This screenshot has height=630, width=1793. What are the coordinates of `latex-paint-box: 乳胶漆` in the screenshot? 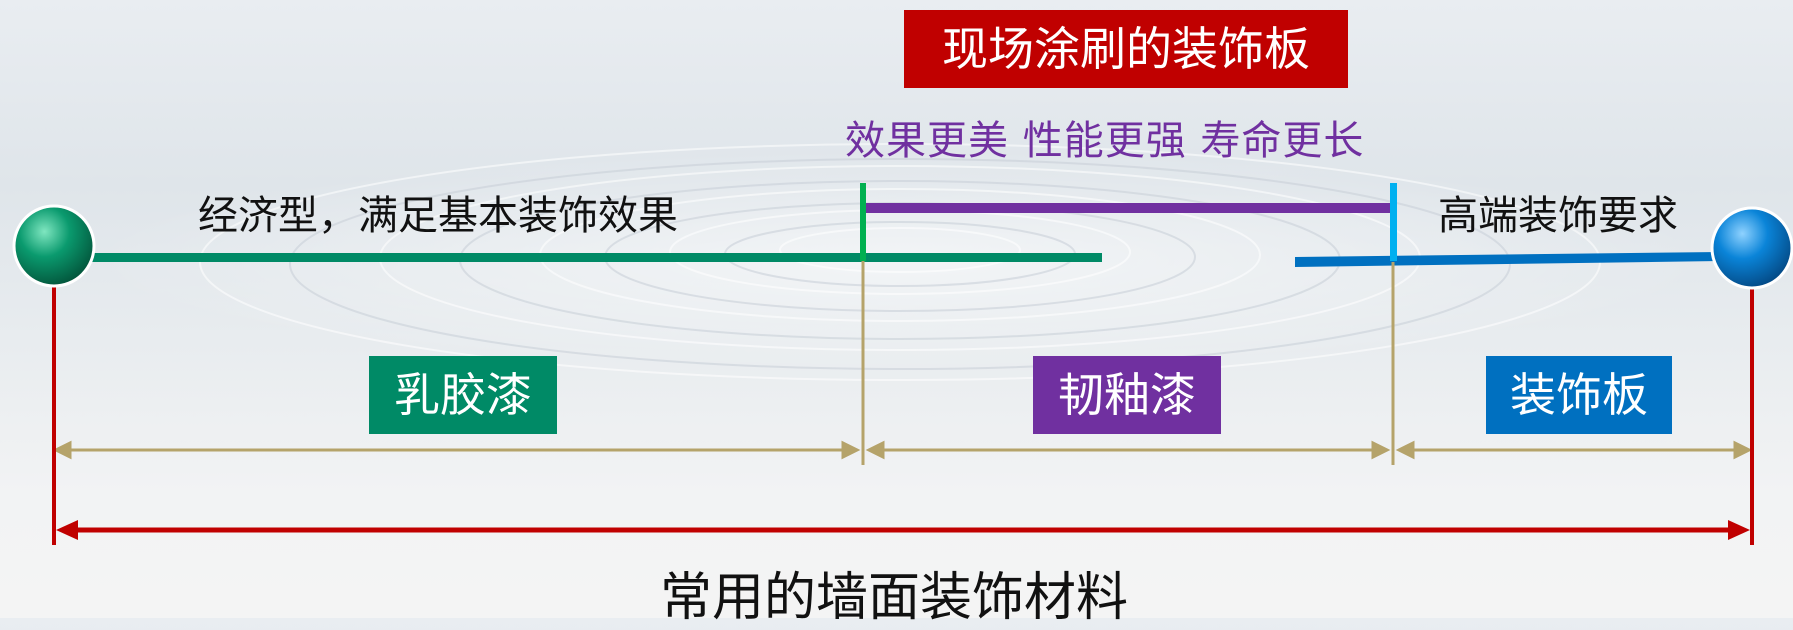 It's located at (463, 395).